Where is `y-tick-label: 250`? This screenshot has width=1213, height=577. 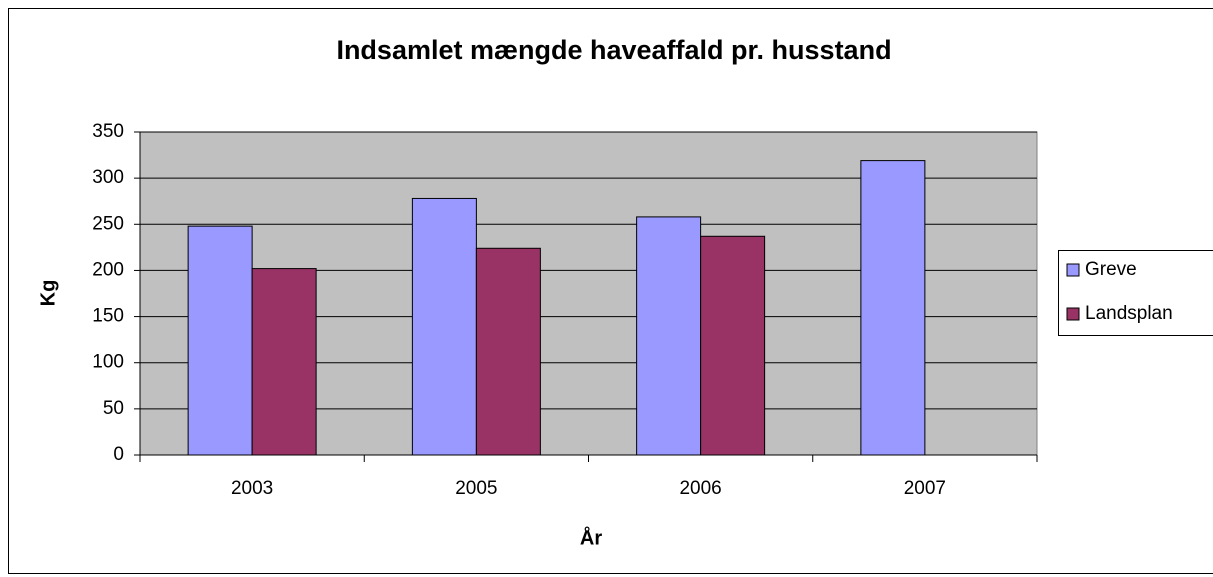
y-tick-label: 250 is located at coordinates (108, 223).